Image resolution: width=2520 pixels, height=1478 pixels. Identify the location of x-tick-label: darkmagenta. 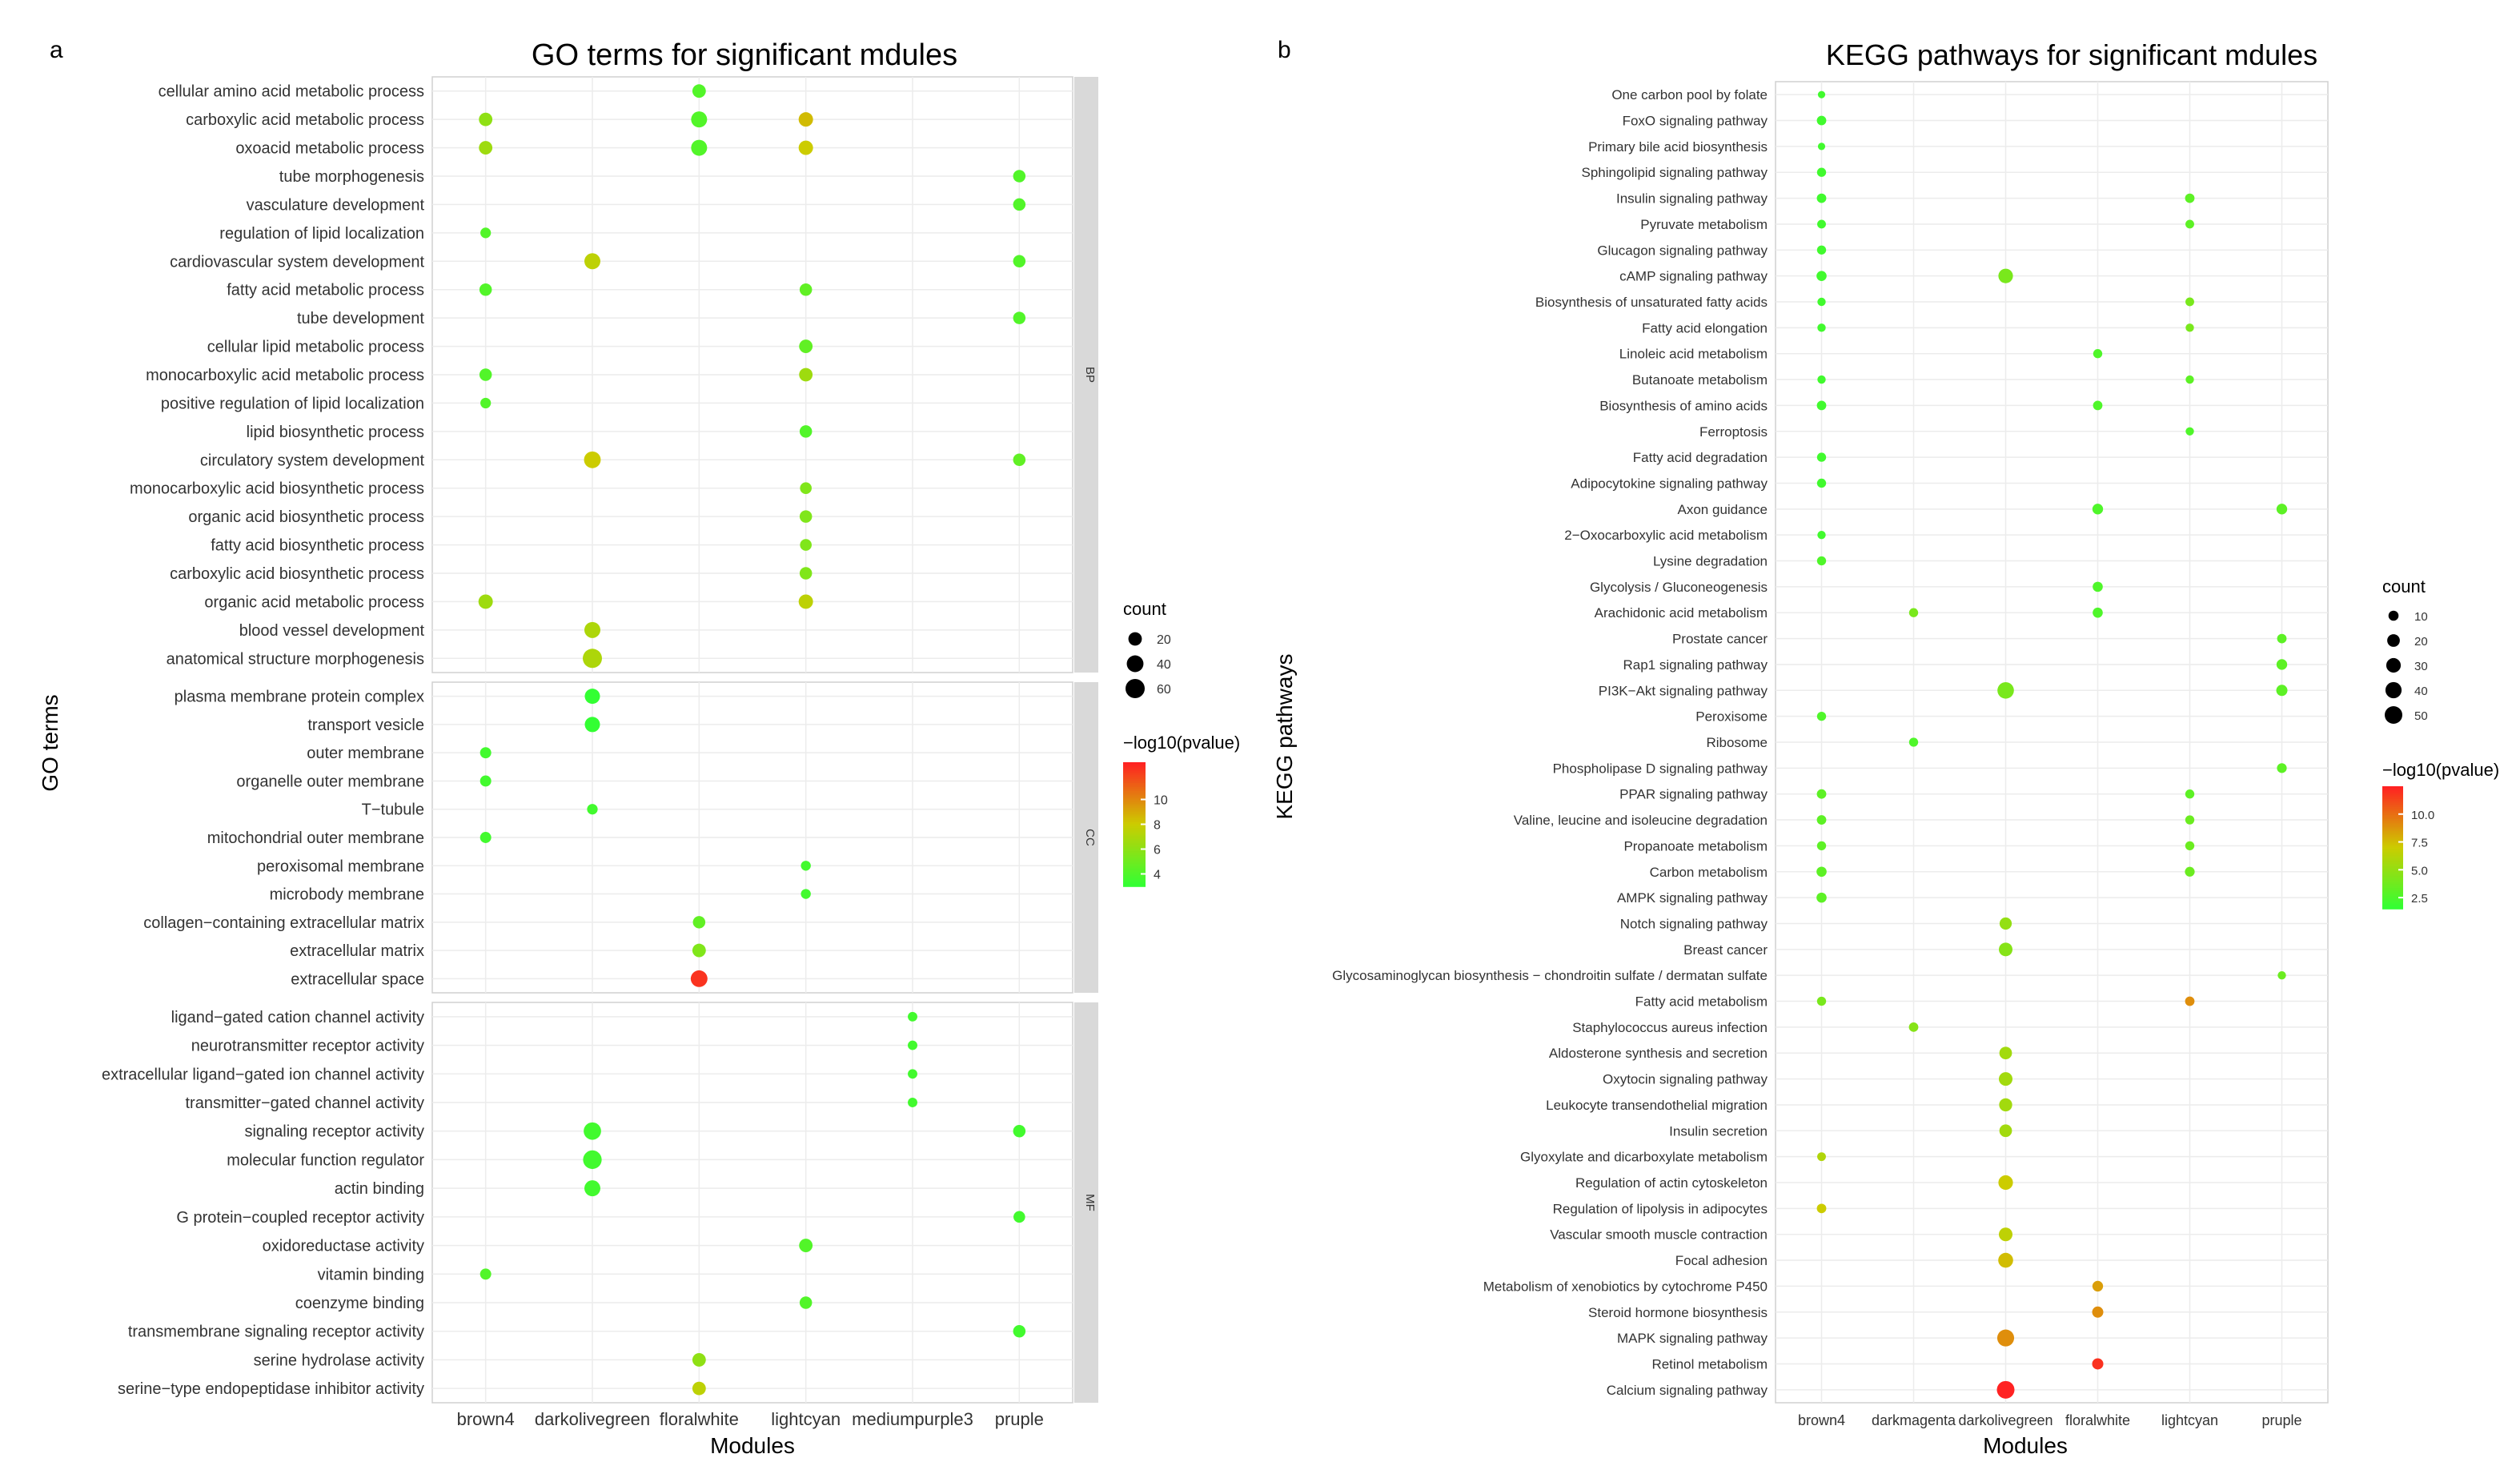
(1914, 1420).